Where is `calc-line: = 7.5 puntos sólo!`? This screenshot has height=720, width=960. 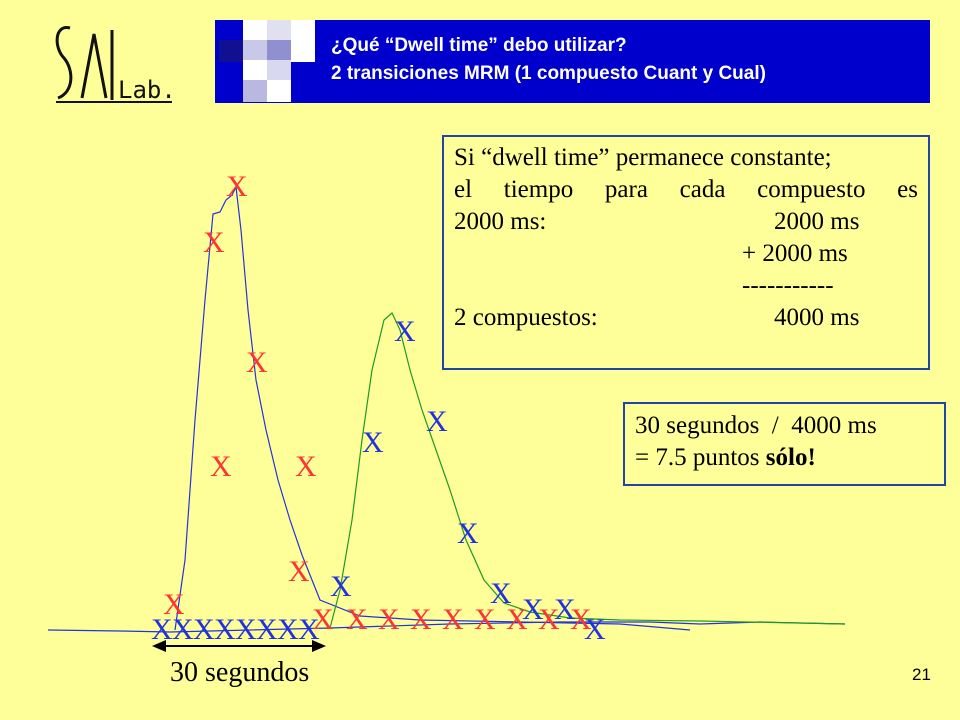
calc-line: = 7.5 puntos sólo! is located at coordinates (784, 458).